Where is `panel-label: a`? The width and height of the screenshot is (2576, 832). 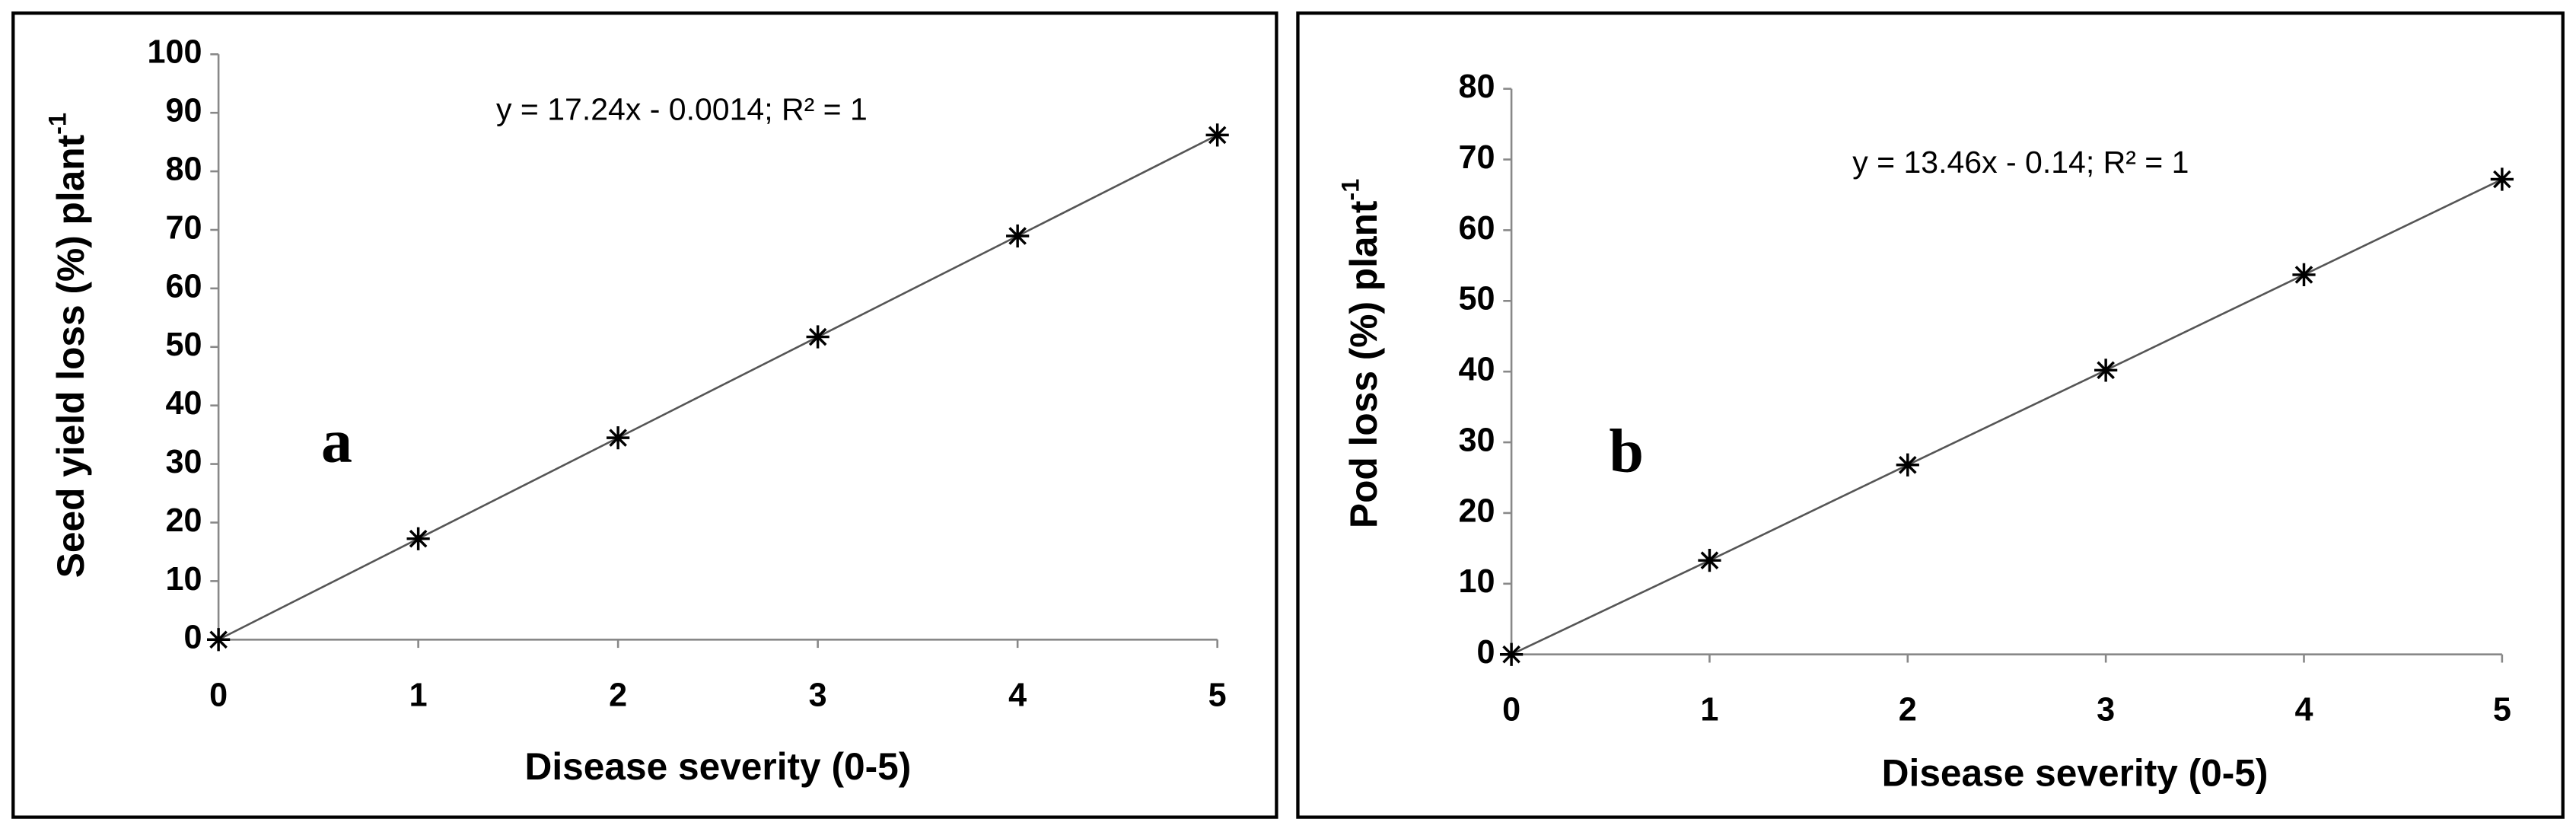 panel-label: a is located at coordinates (336, 440).